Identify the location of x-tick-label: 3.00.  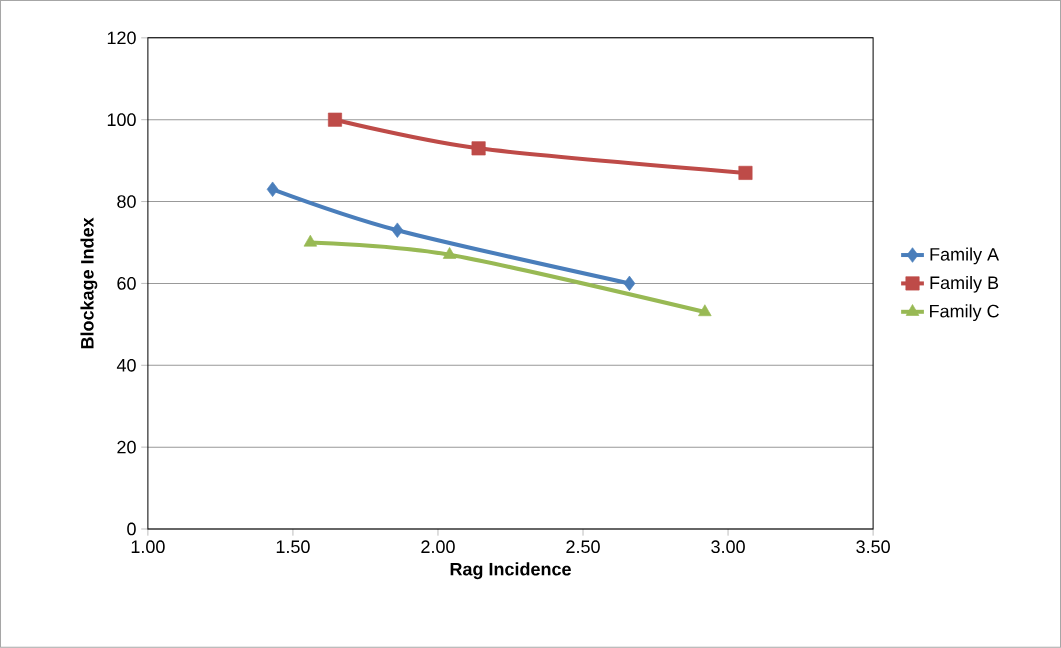
(728, 547).